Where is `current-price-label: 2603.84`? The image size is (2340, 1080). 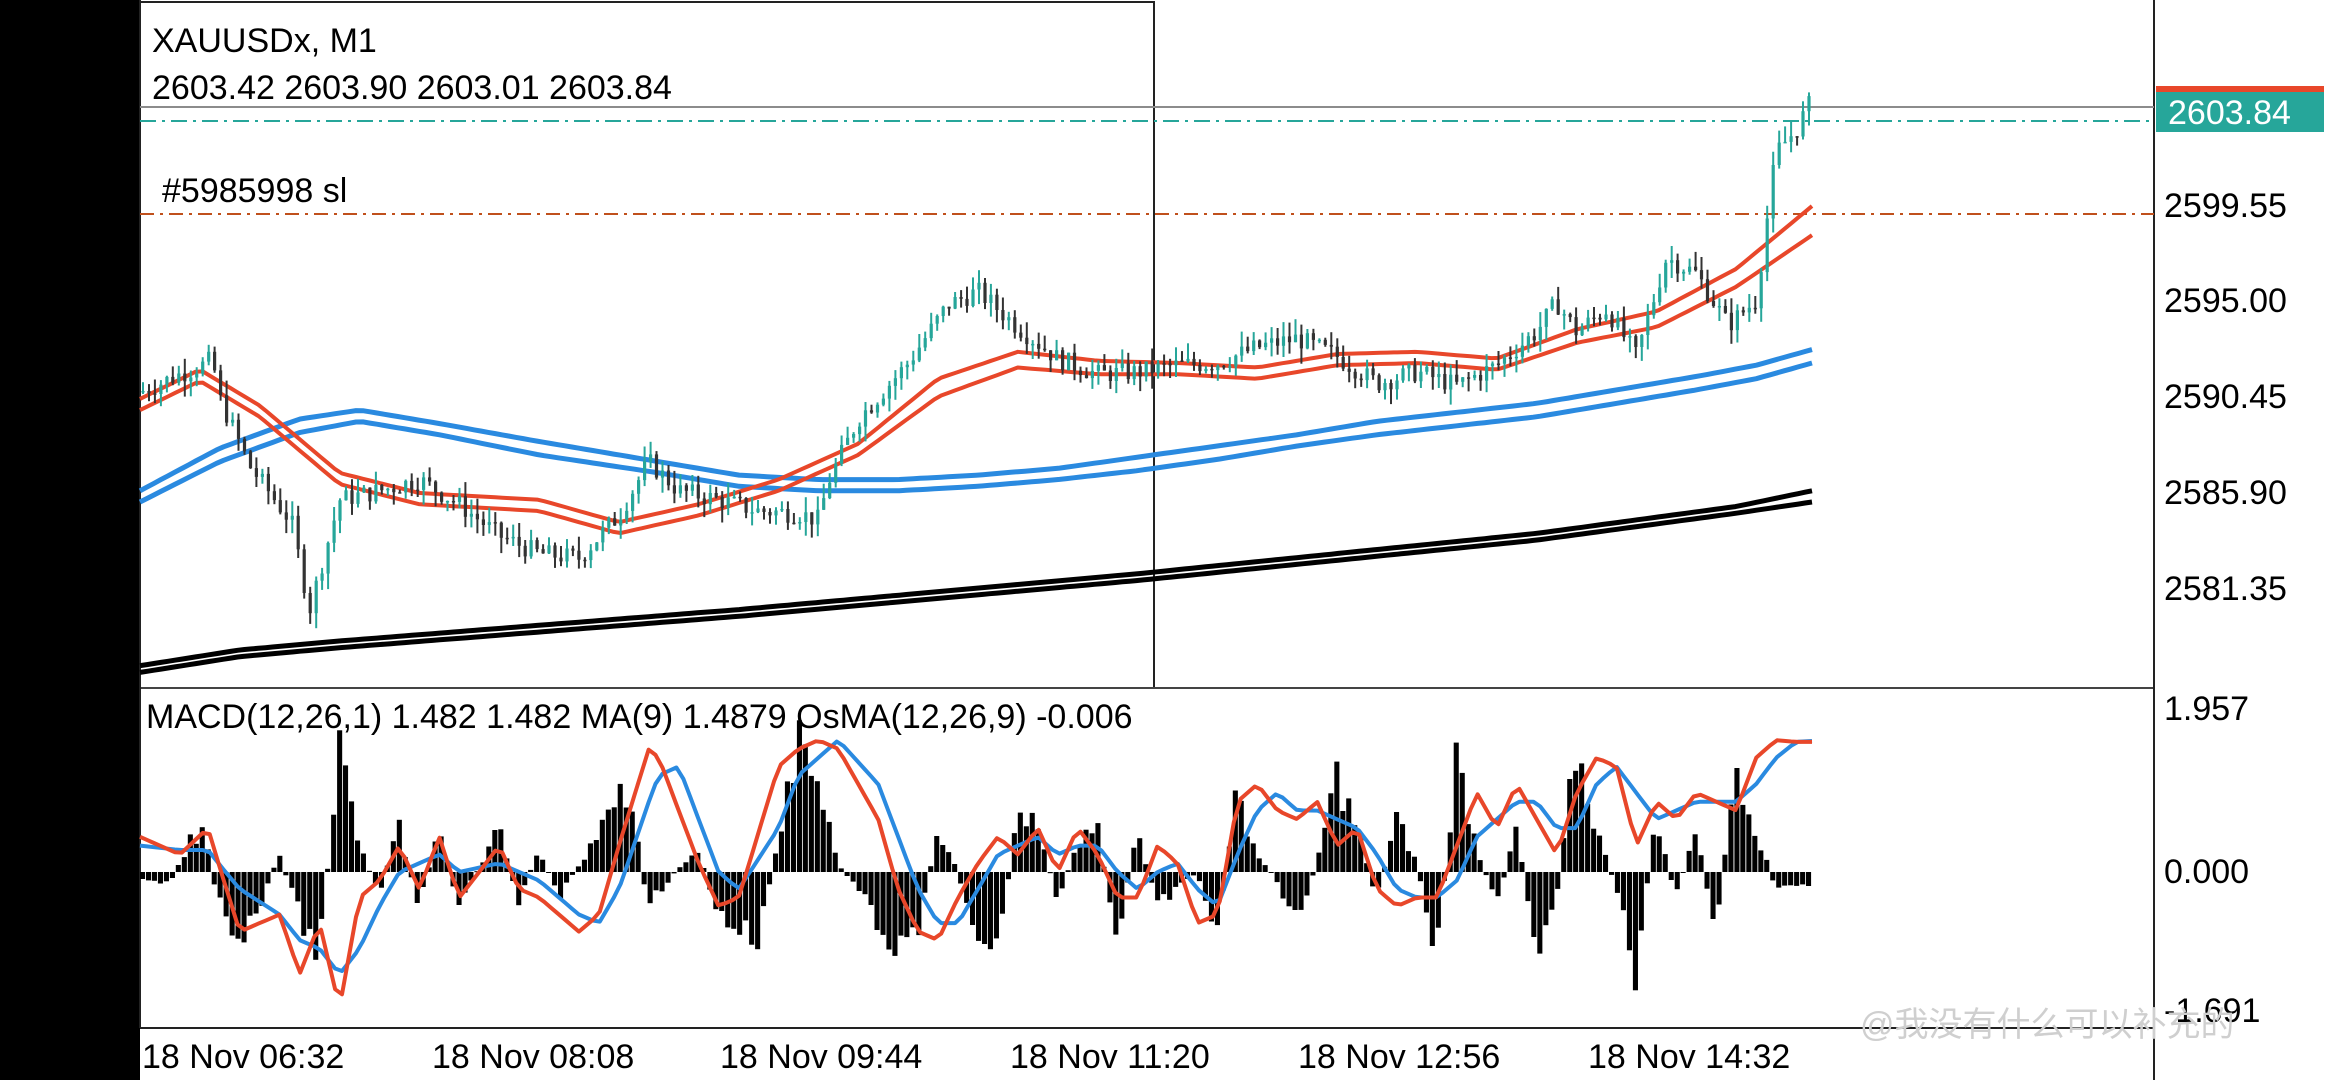
current-price-label: 2603.84 is located at coordinates (2229, 113).